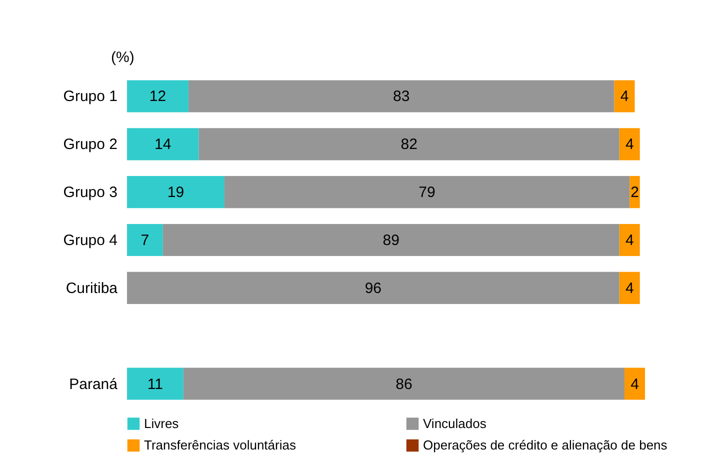 The width and height of the screenshot is (711, 461). I want to click on y-tick-label: Grupo 3, so click(90, 193).